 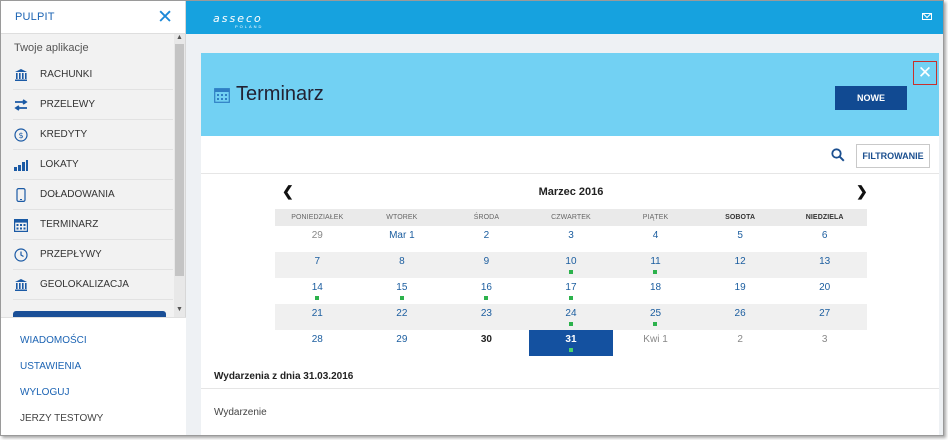 I want to click on calendar-icon, so click(x=21, y=225).